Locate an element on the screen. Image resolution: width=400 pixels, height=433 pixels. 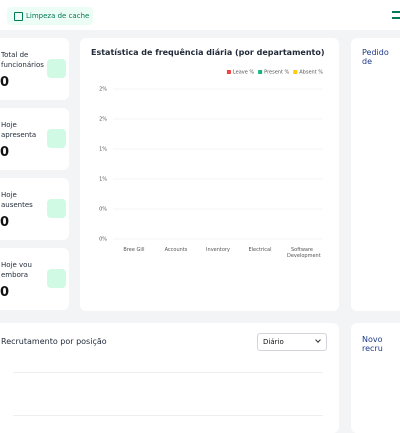
legend-label: Leave % is located at coordinates (243, 73).